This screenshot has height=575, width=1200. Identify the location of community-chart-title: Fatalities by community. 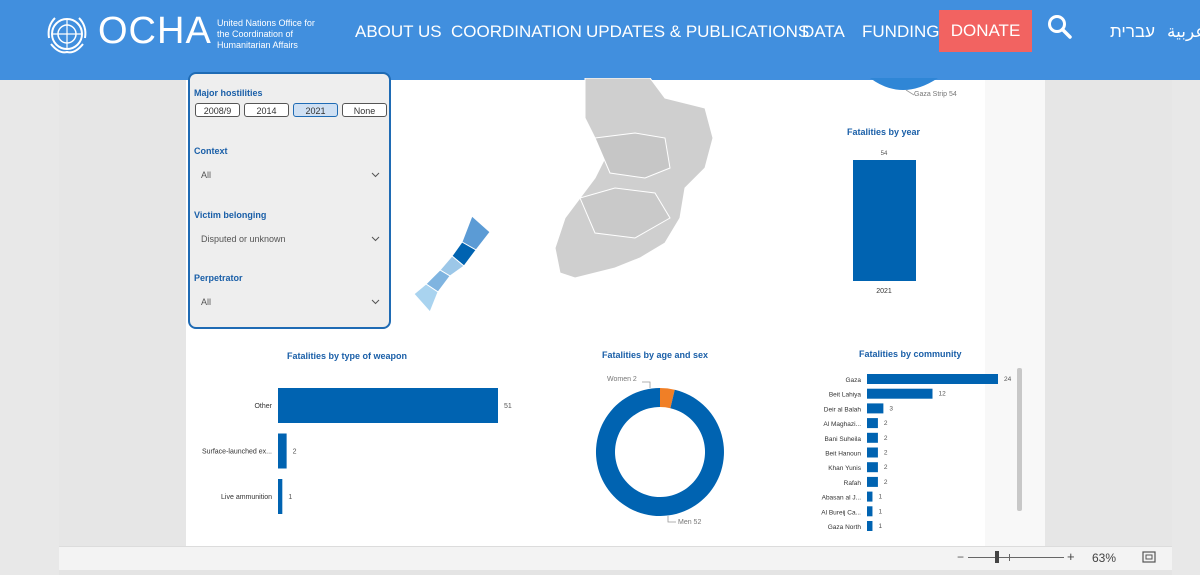
(910, 354).